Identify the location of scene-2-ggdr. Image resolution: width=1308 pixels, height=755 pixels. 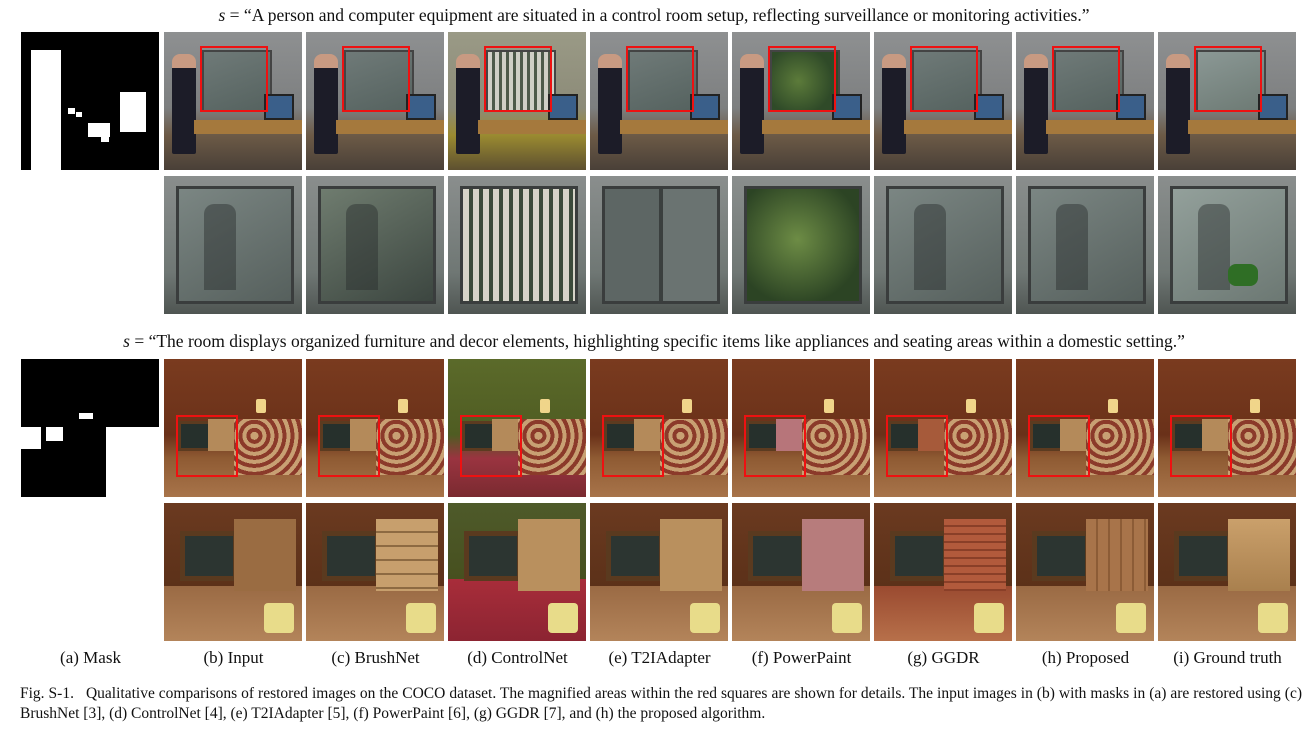
(943, 428).